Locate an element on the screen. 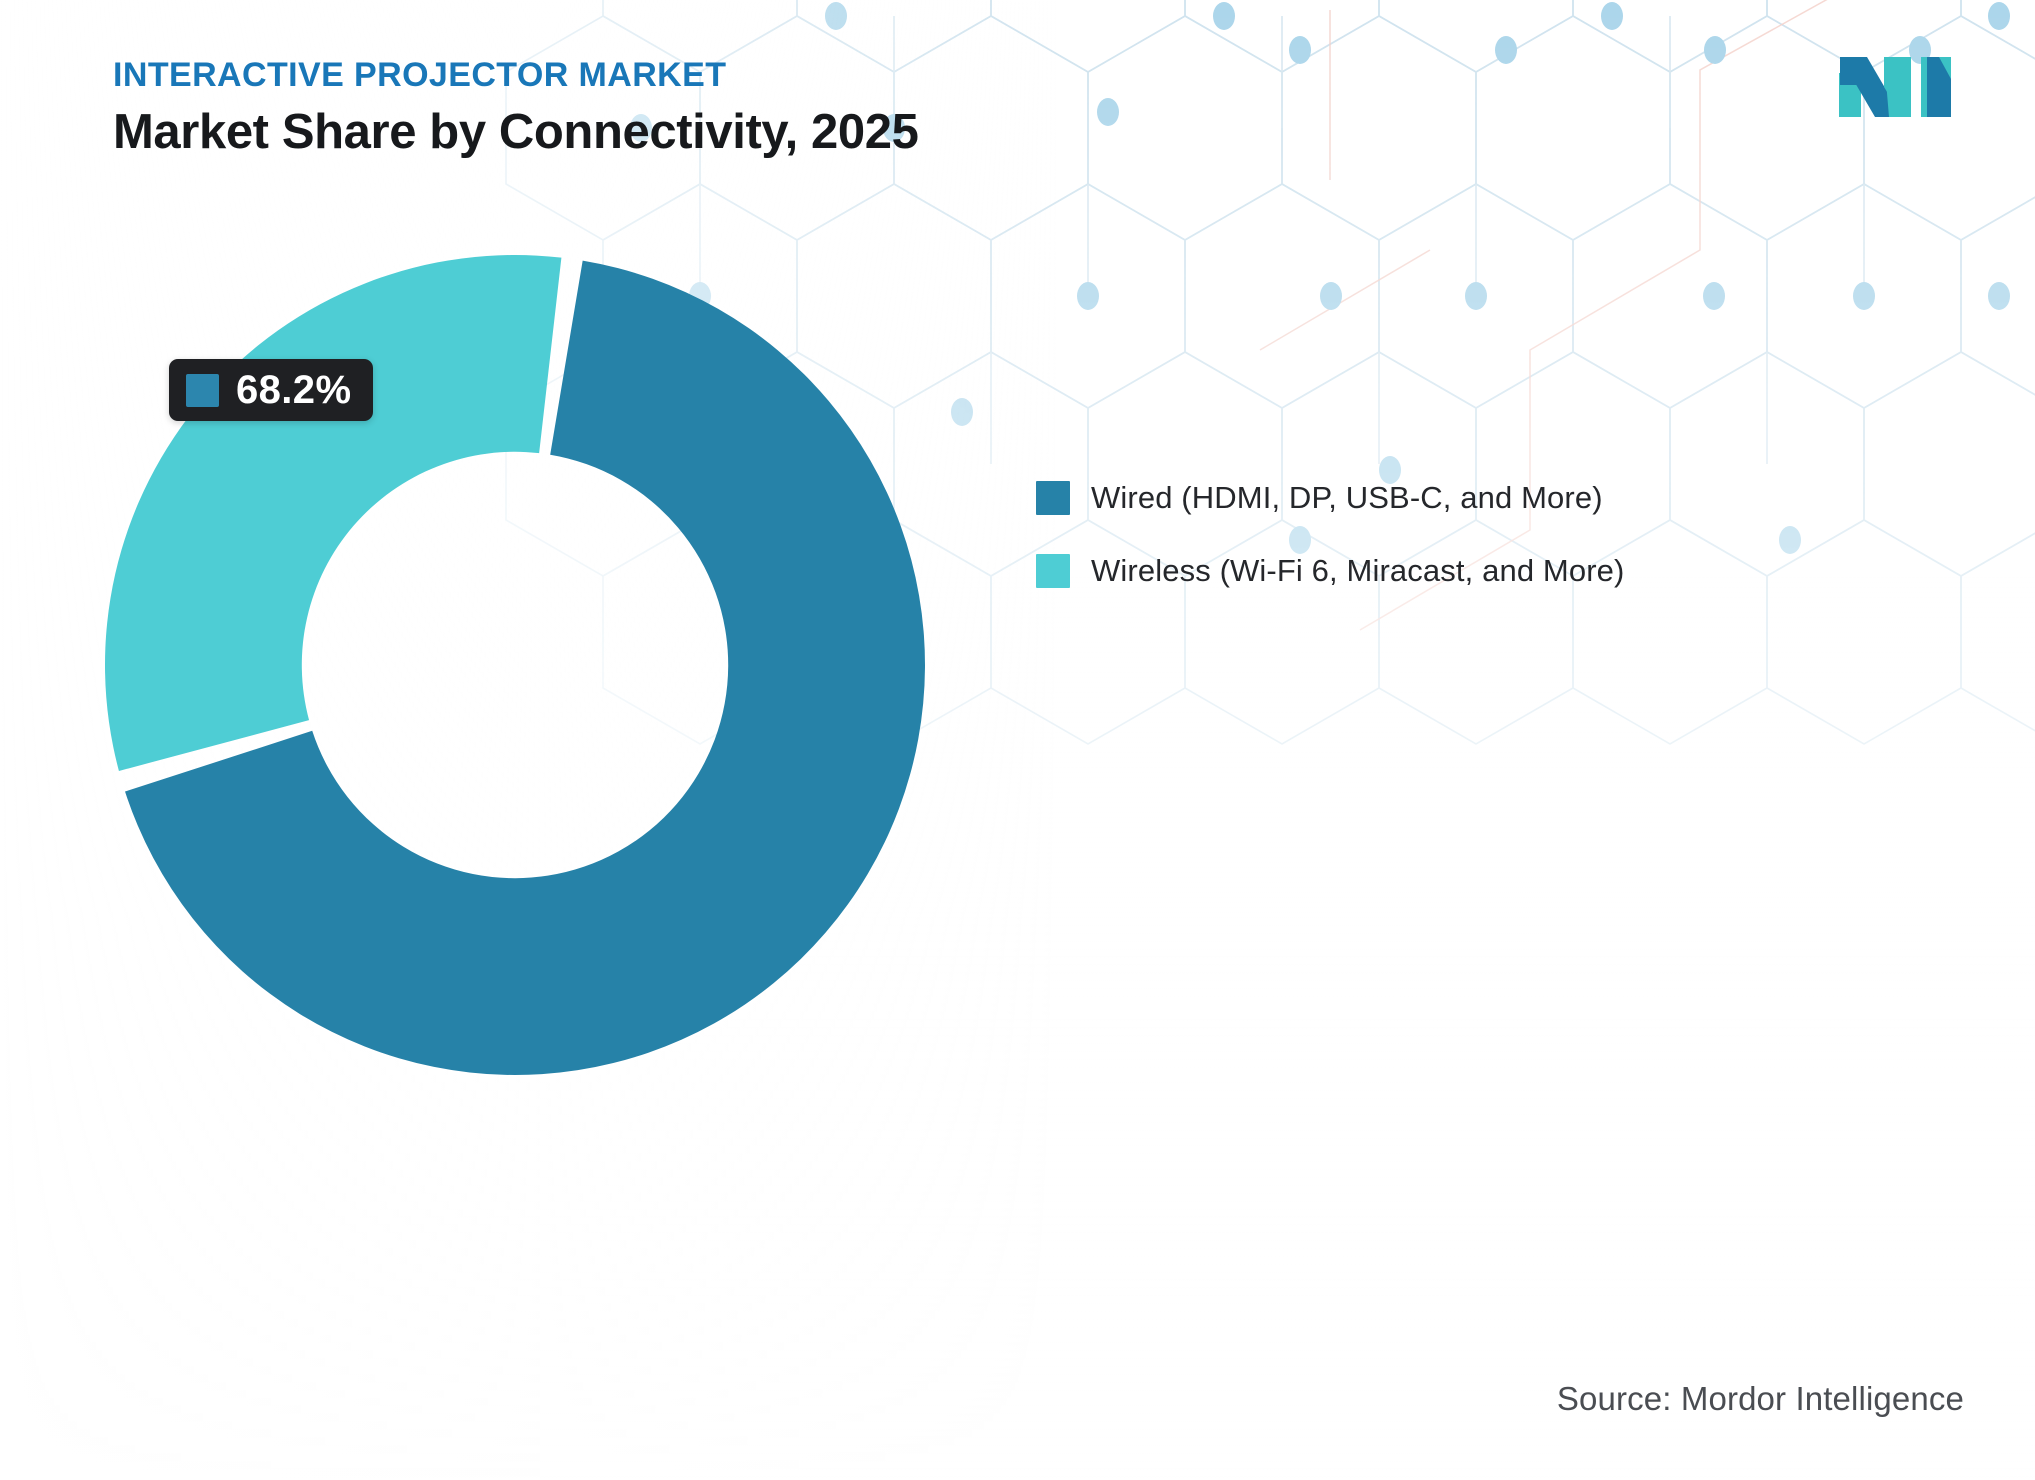  mordor-intelligence-logo-icon is located at coordinates (1895, 87).